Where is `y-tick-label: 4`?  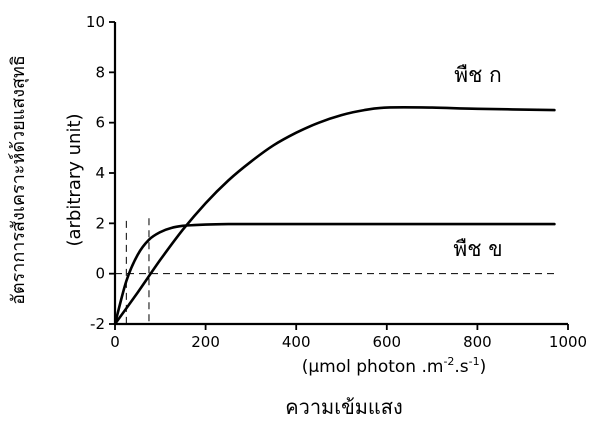
y-tick-label: 4 is located at coordinates (100, 173).